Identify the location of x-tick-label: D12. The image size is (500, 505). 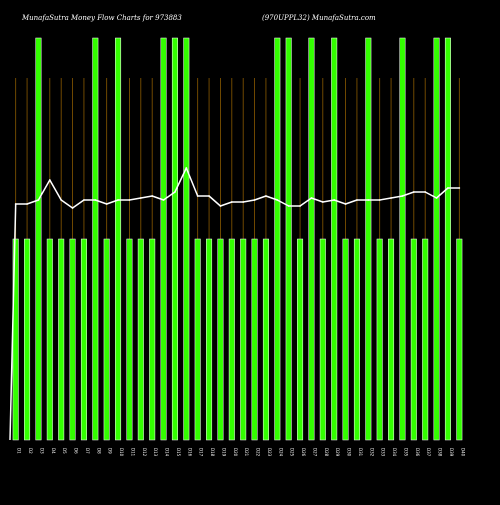
(144, 452).